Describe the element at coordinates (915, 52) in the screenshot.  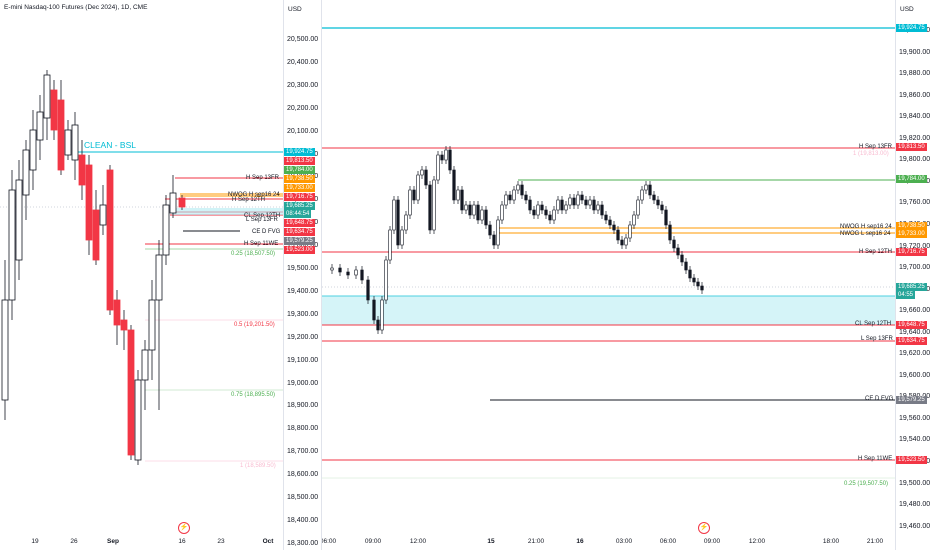
I see `price-tick: 19,900.00` at that location.